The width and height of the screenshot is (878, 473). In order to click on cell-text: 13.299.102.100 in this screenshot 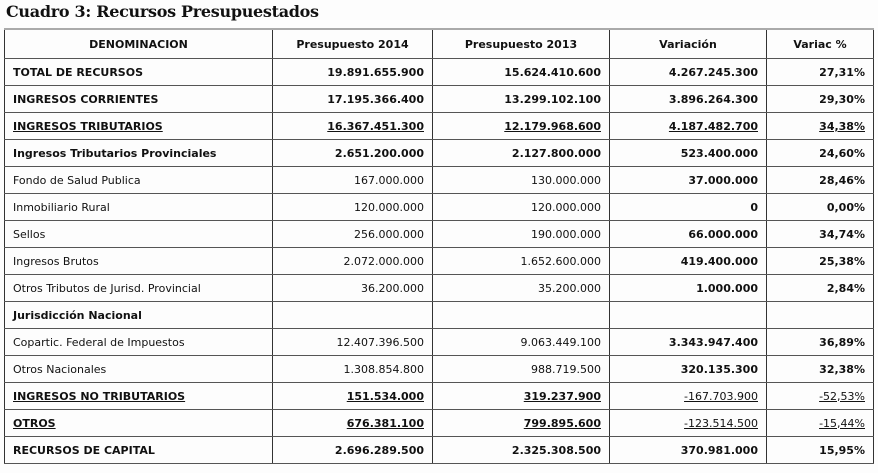, I will do `click(552, 99)`.